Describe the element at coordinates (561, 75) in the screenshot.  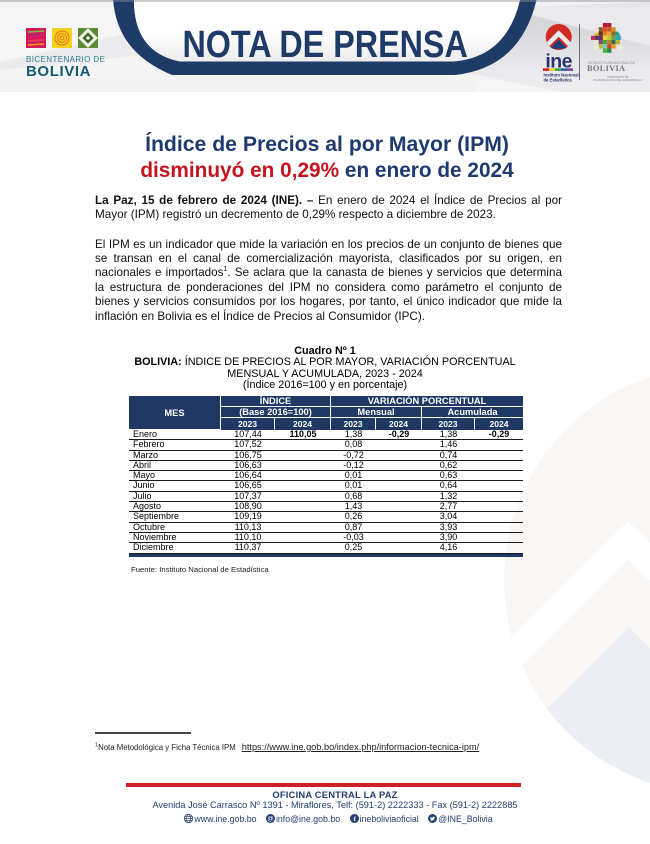
I see `svg-text: Instituto Nacional` at that location.